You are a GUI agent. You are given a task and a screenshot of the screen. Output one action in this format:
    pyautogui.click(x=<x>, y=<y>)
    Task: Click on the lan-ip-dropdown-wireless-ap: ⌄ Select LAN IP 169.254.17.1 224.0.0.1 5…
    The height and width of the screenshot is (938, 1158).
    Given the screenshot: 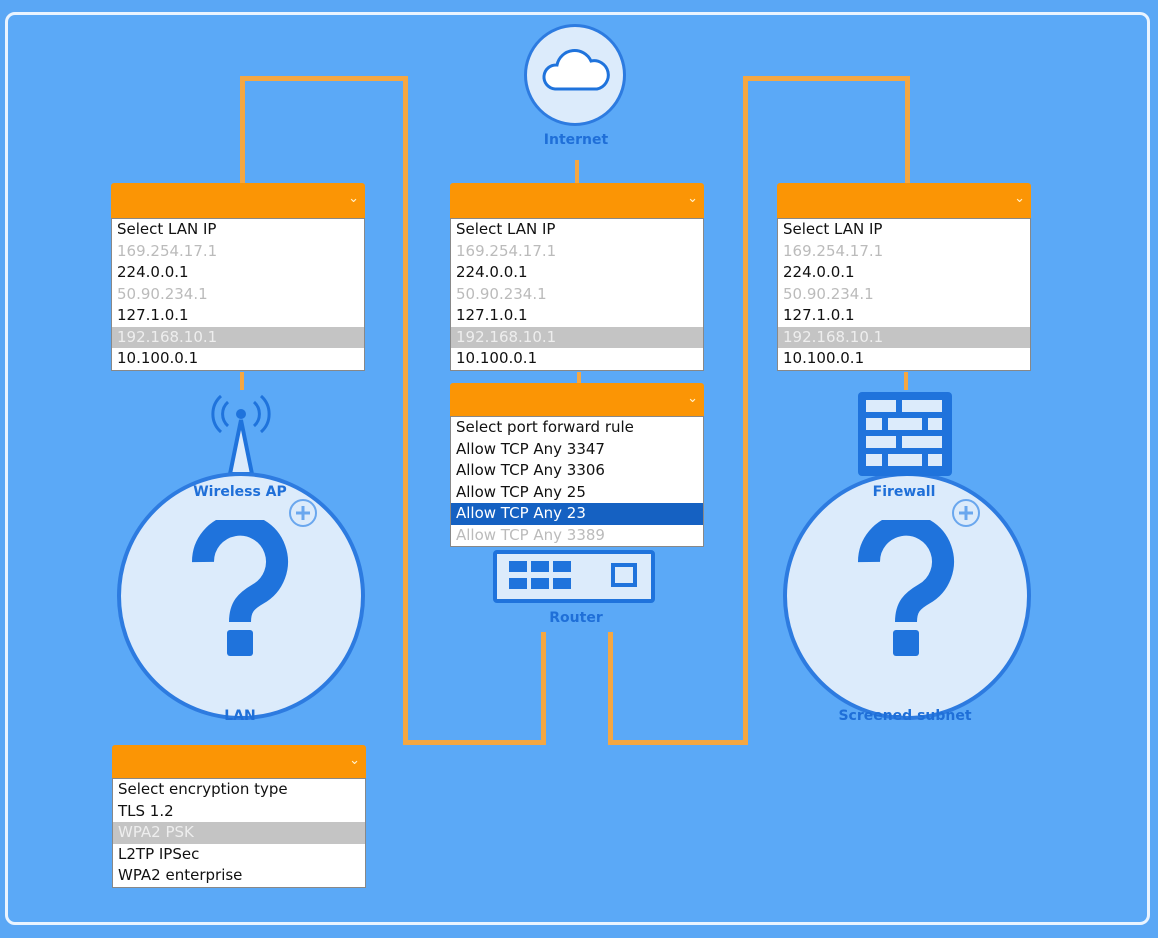 What is the action you would take?
    pyautogui.click(x=238, y=277)
    